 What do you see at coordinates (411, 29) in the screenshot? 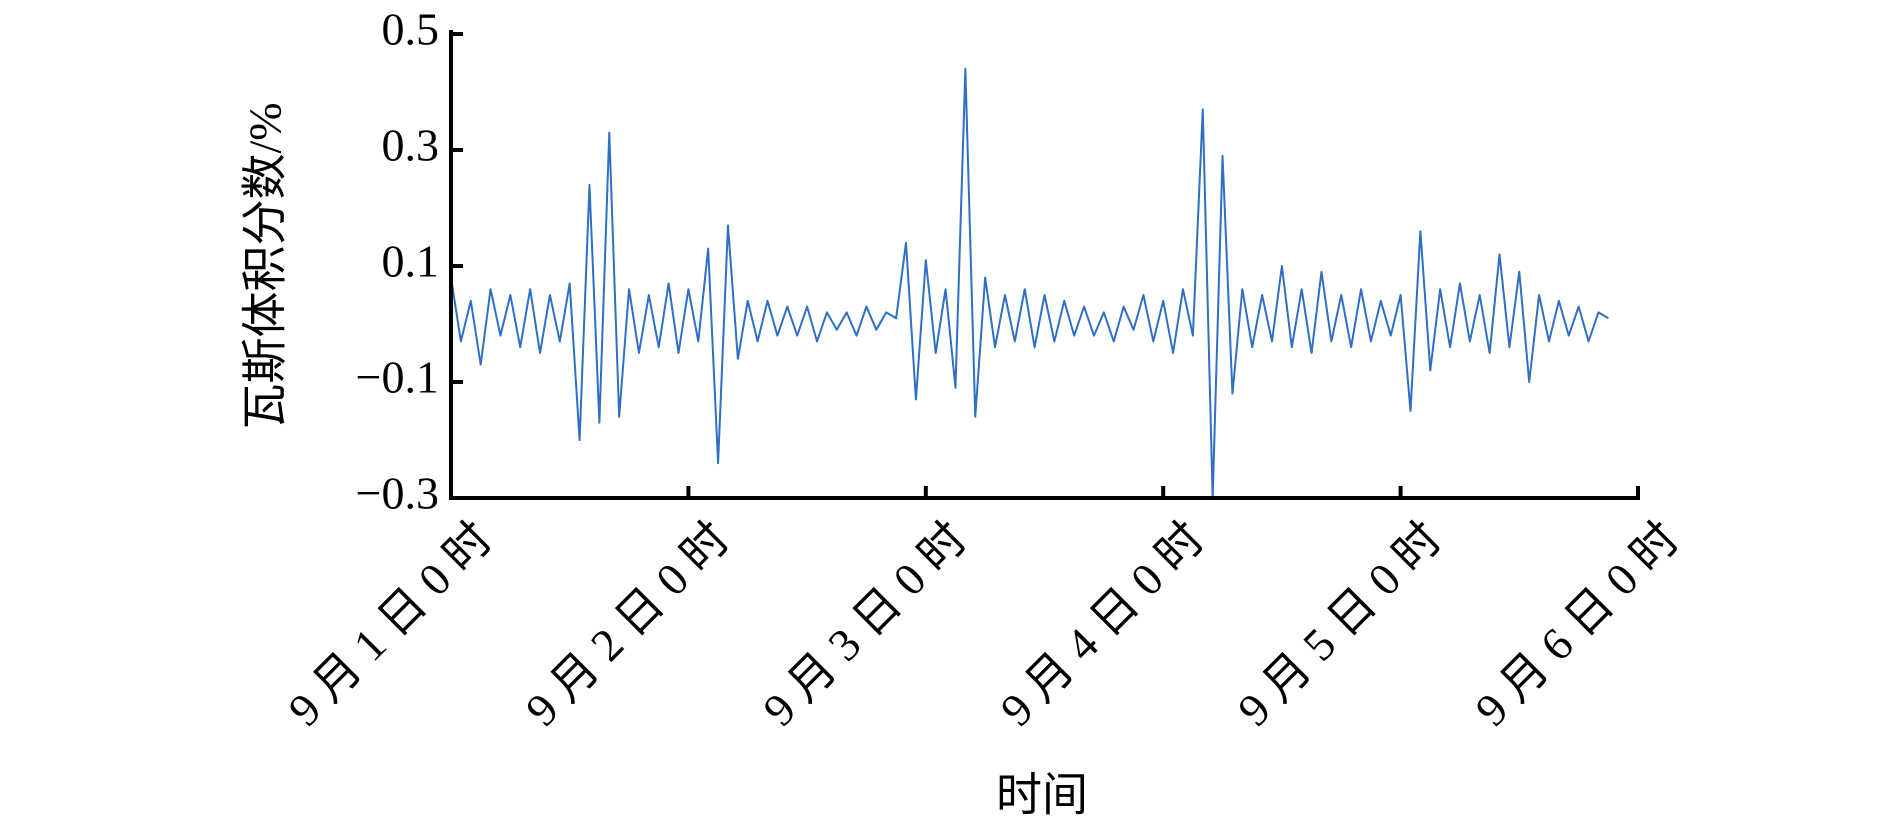
I see `y-tick-label: 0.5` at bounding box center [411, 29].